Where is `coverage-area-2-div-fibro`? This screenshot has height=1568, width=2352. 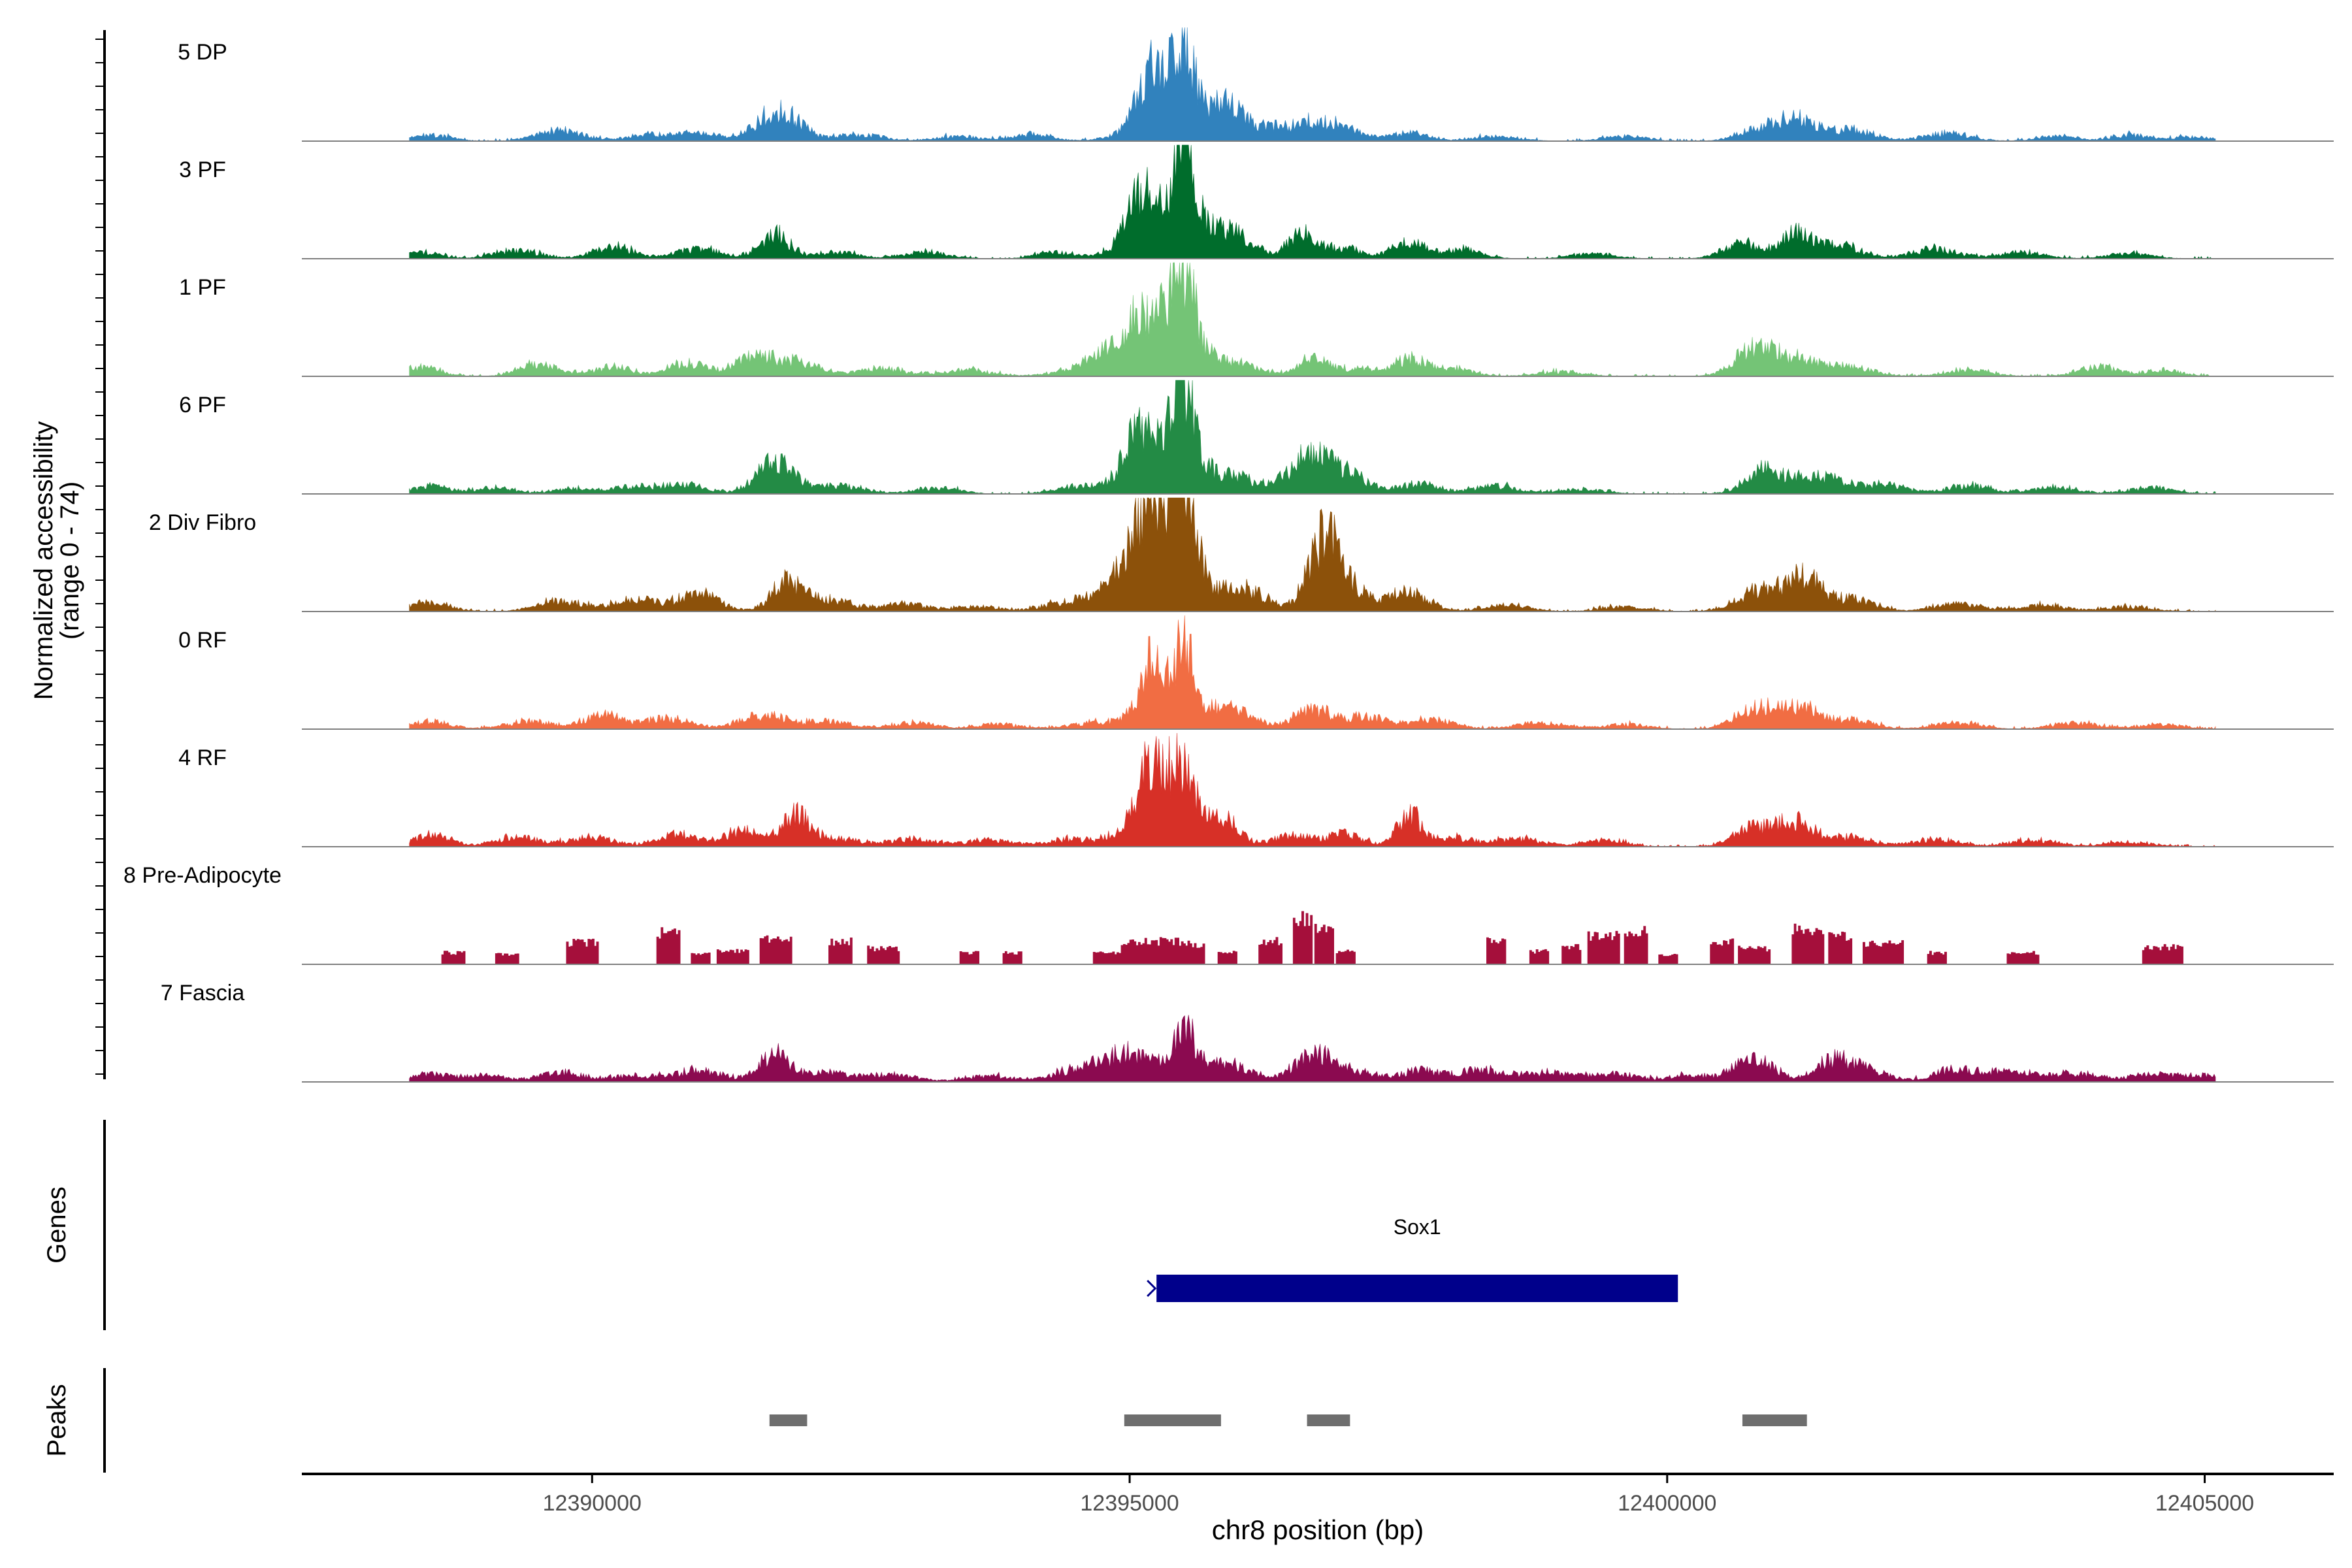
coverage-area-2-div-fibro is located at coordinates (1312, 554).